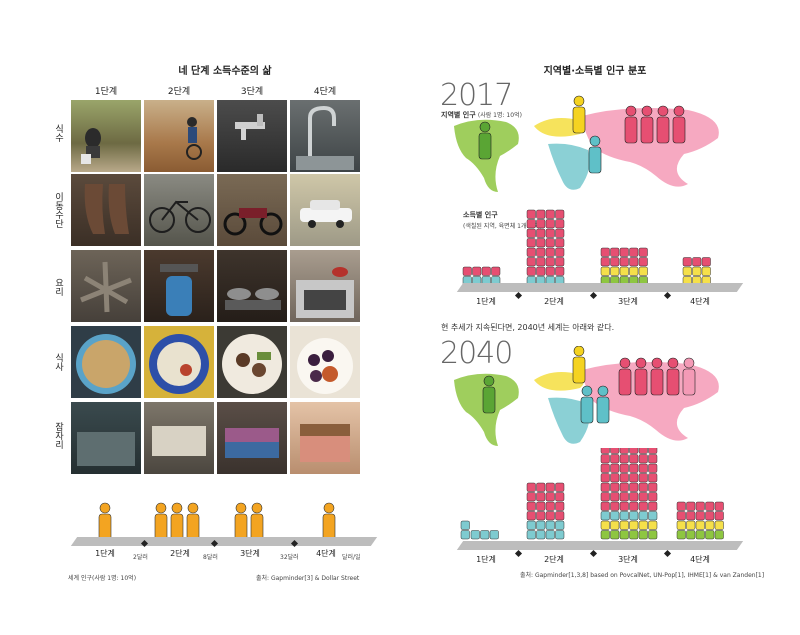 The image size is (800, 635). I want to click on trend-statement: 현 추세가 지속된다면, 2040년 세계는 아래와 같다., so click(528, 327).